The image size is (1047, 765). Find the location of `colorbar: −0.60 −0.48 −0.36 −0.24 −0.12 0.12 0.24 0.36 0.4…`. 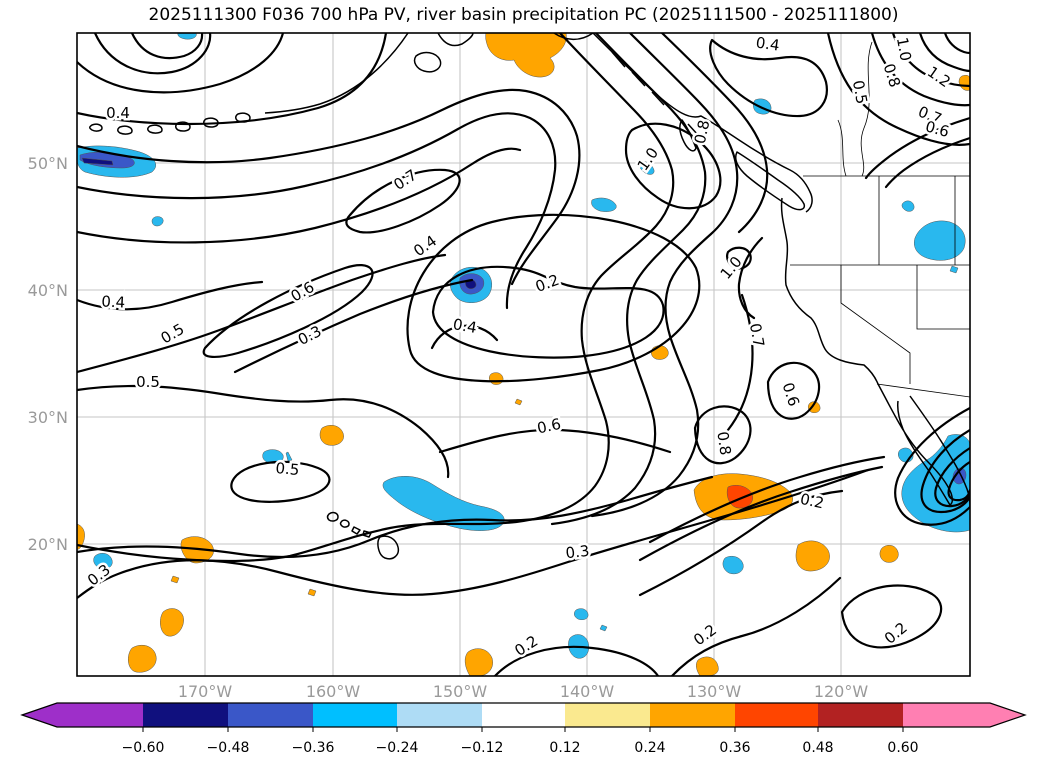

colorbar: −0.60 −0.48 −0.36 −0.24 −0.12 0.12 0.24 0.36 0.4… is located at coordinates (523, 729).